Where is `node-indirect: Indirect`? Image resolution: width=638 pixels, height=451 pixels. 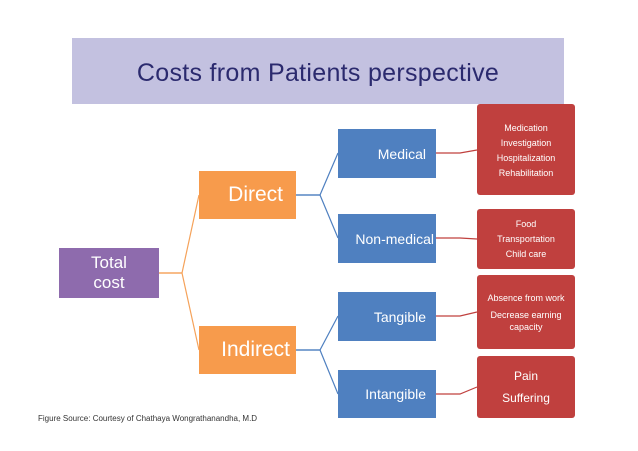
node-indirect: Indirect is located at coordinates (247, 350).